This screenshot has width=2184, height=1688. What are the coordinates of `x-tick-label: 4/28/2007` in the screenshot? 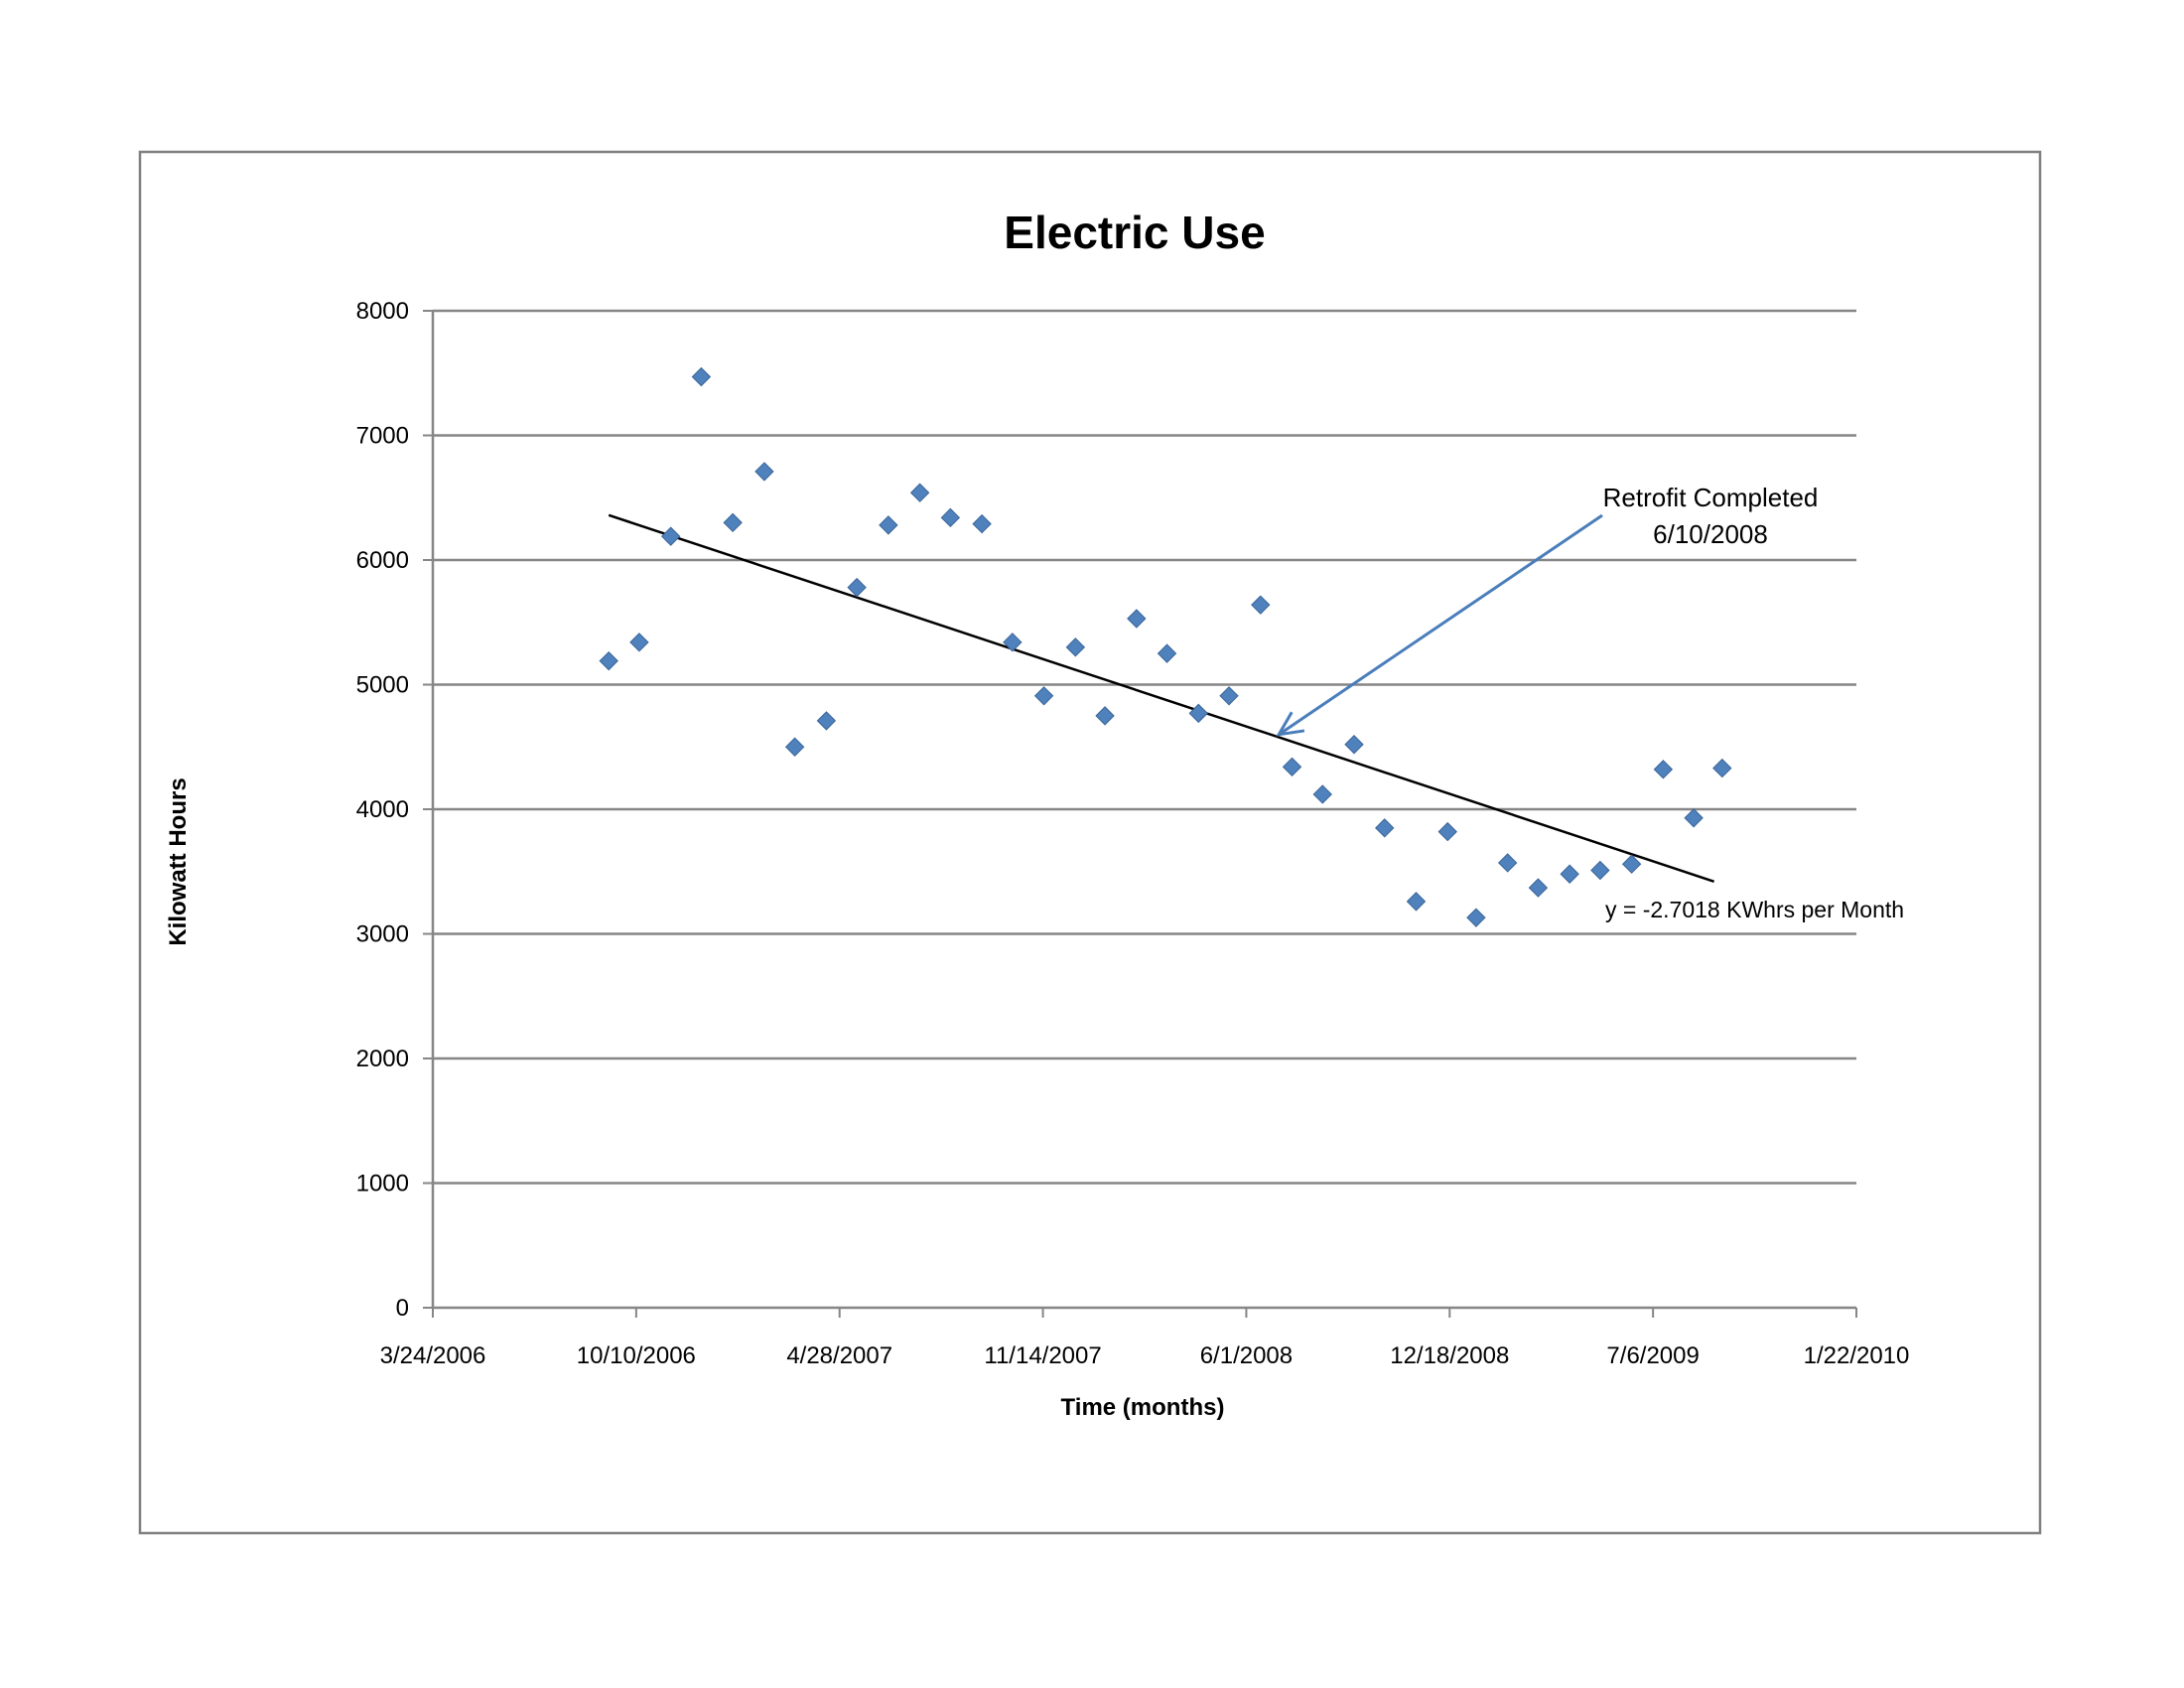 It's located at (839, 1355).